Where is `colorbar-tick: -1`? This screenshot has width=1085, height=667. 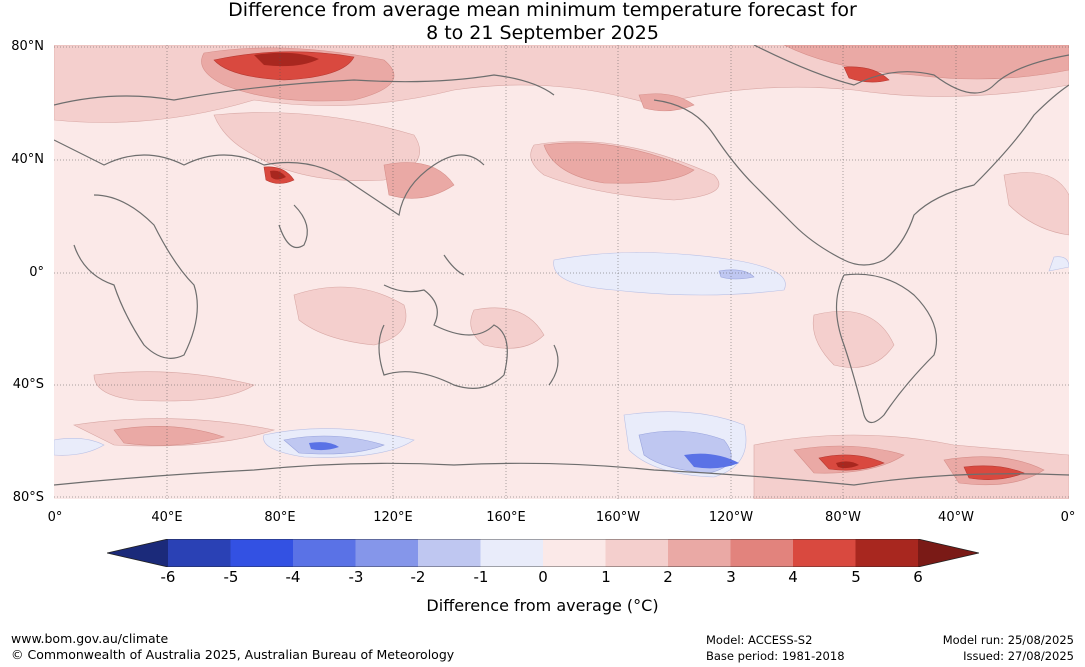 colorbar-tick: -1 is located at coordinates (481, 577).